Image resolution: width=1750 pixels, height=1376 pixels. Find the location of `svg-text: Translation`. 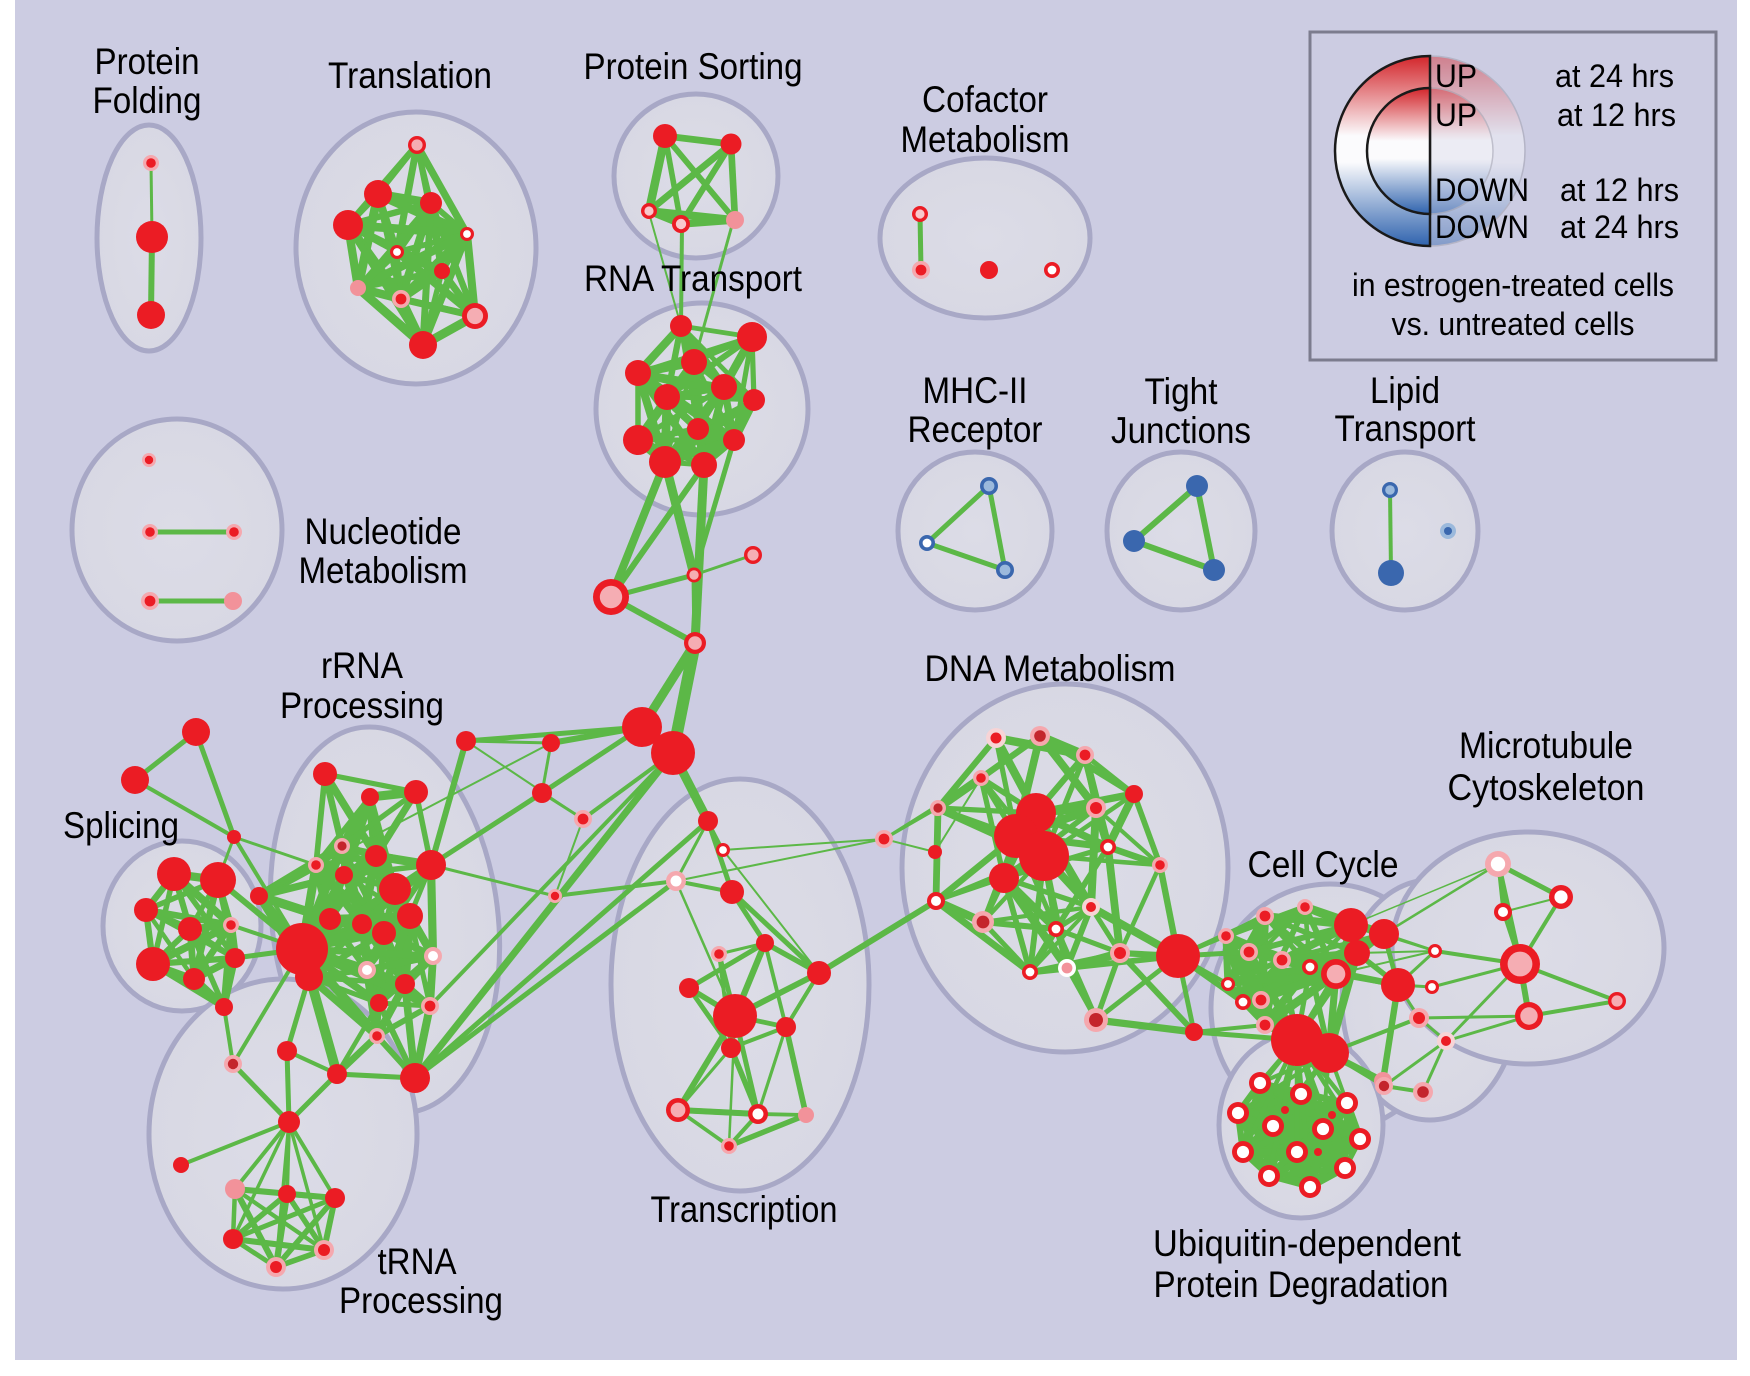

svg-text: Translation is located at coordinates (410, 75).